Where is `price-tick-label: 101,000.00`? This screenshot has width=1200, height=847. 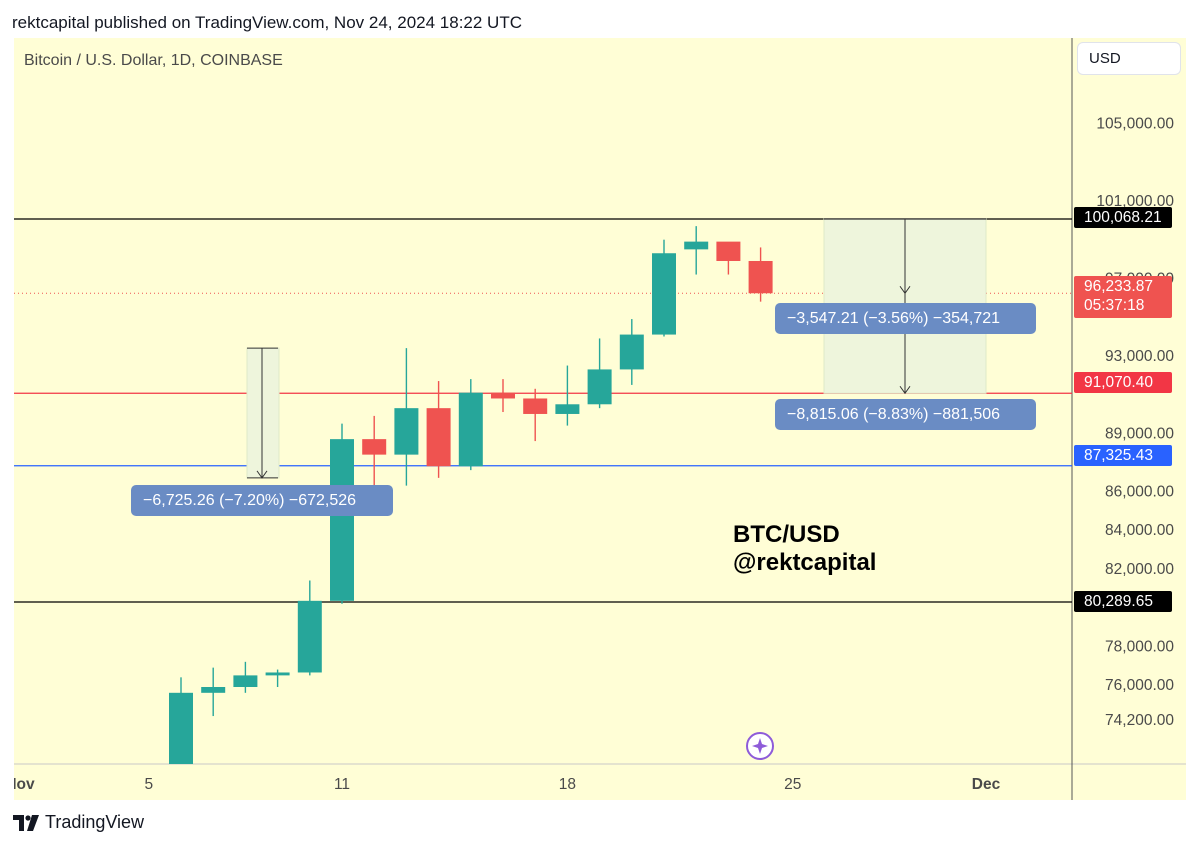 price-tick-label: 101,000.00 is located at coordinates (1135, 201).